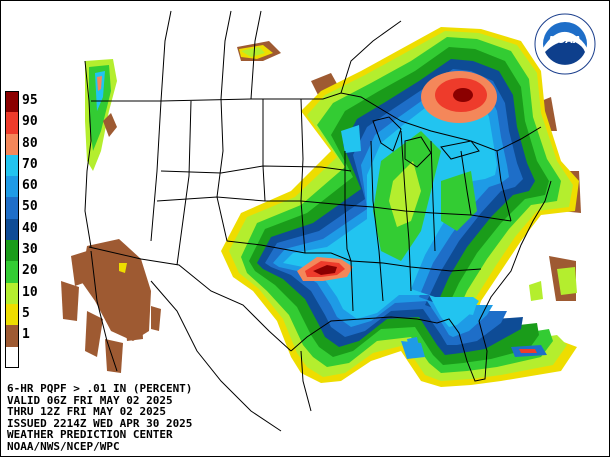 This screenshot has height=457, width=610. I want to click on legend-entry: 90, so click(25, 123).